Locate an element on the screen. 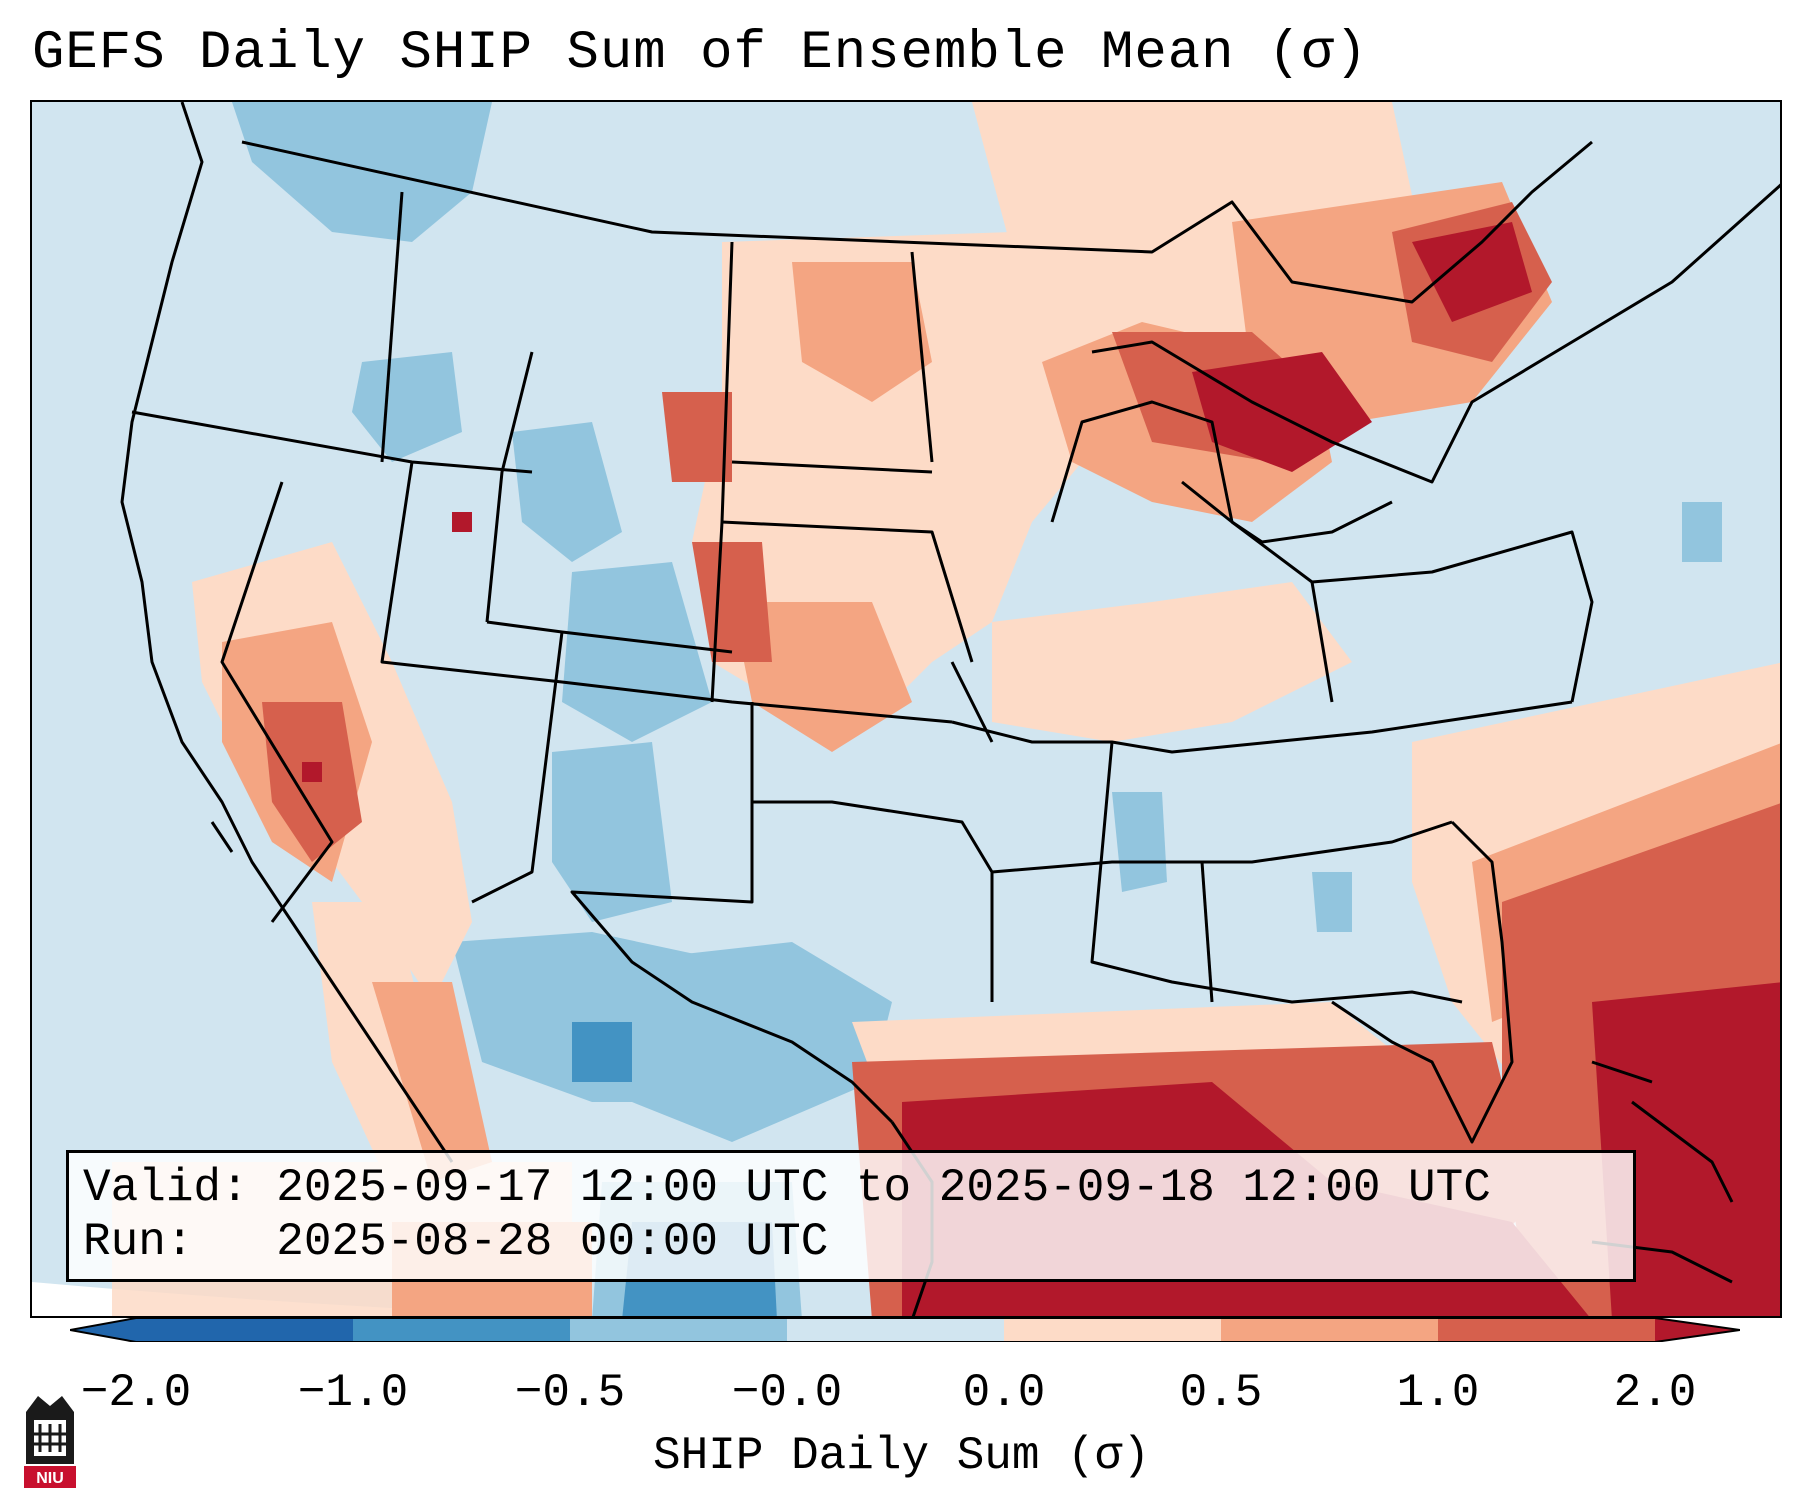  colorbar-tick-label: −2.0 is located at coordinates (136, 1393).